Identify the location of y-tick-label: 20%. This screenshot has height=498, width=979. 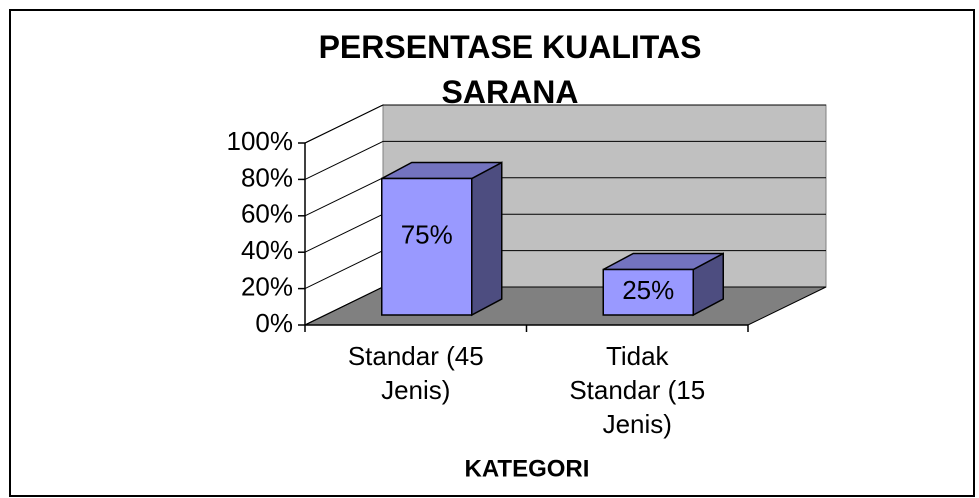
(267, 286).